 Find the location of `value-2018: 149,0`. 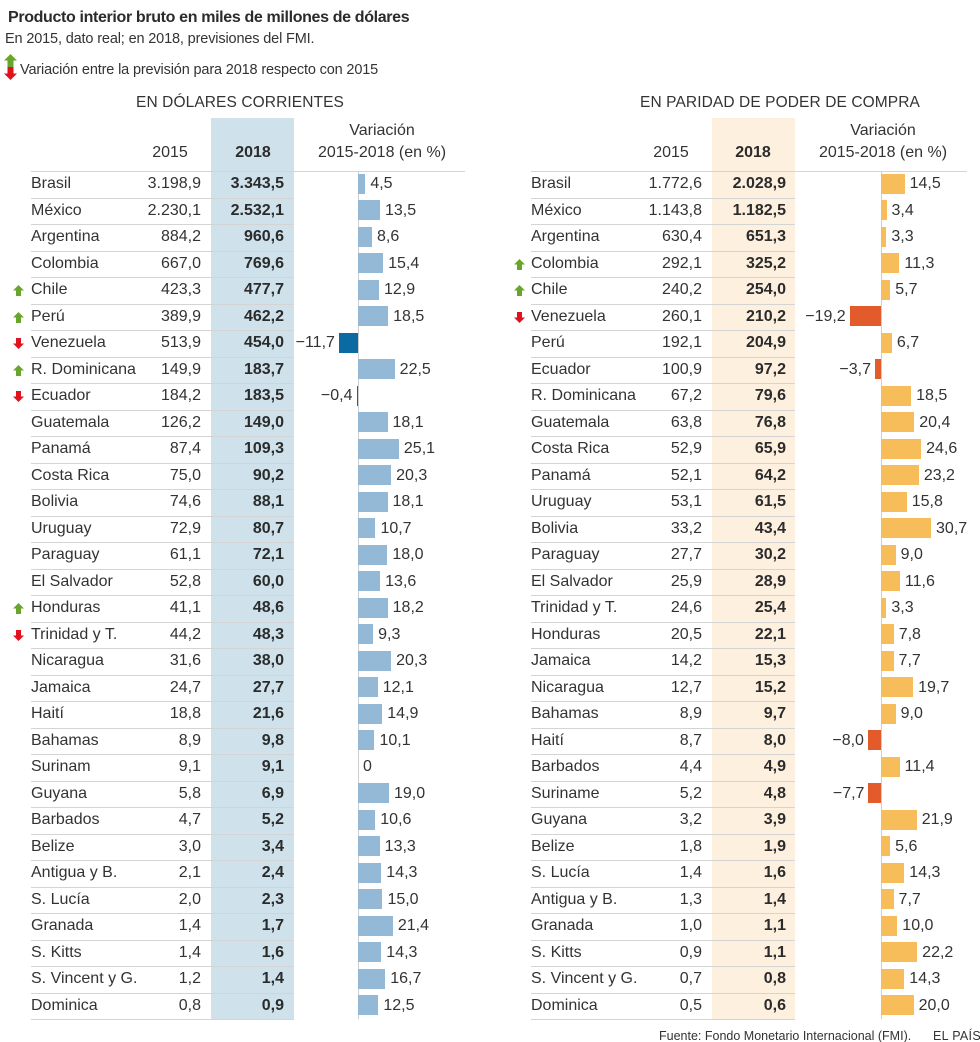

value-2018: 149,0 is located at coordinates (263, 422).